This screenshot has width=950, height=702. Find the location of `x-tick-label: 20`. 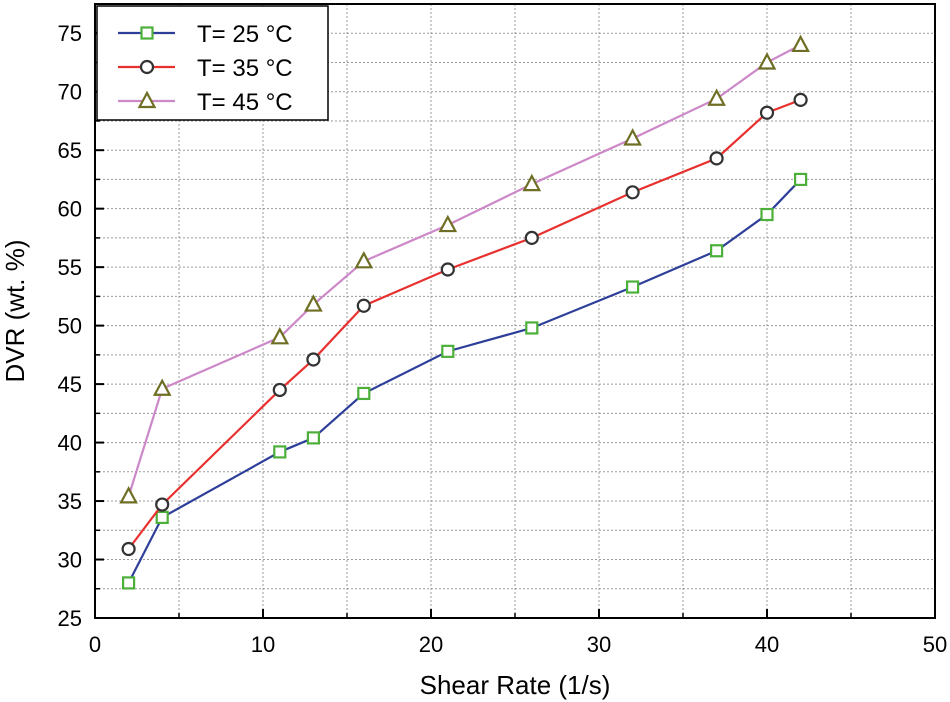

x-tick-label: 20 is located at coordinates (431, 644).